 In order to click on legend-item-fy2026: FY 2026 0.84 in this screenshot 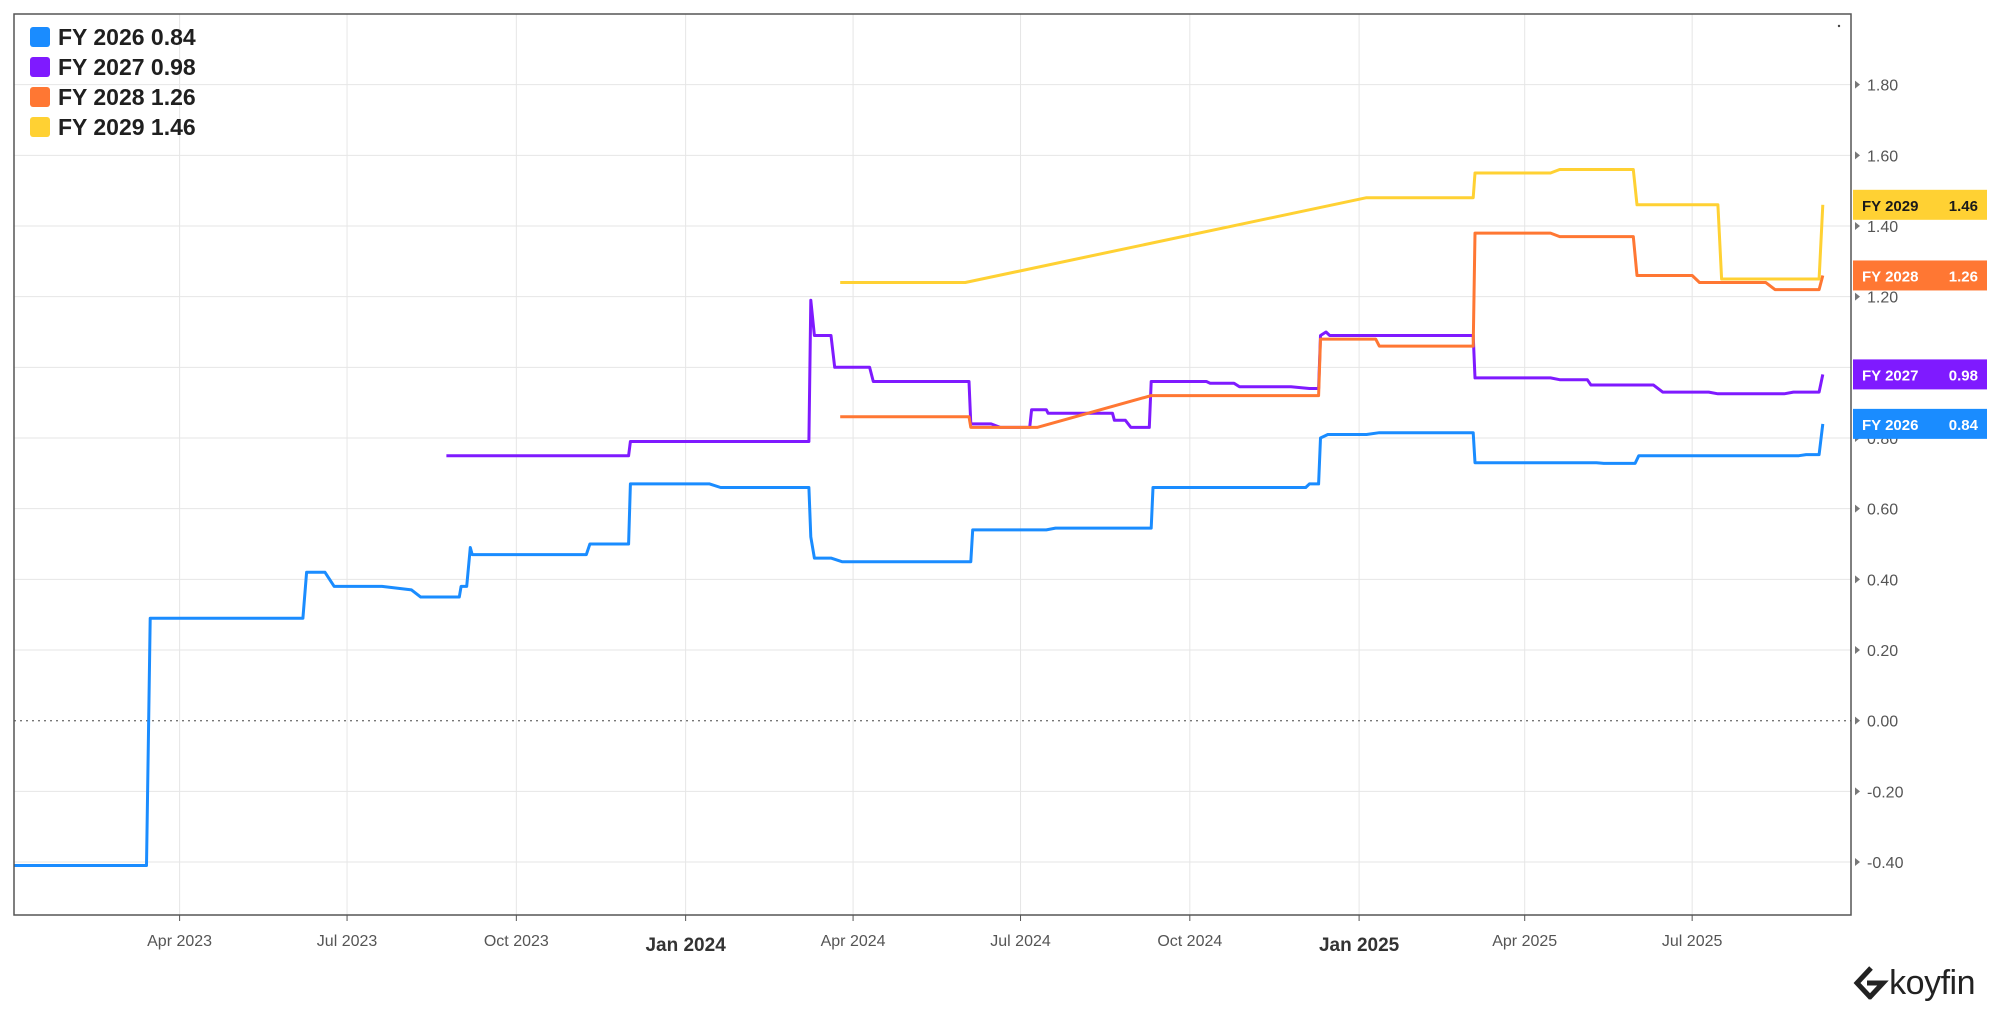, I will do `click(113, 37)`.